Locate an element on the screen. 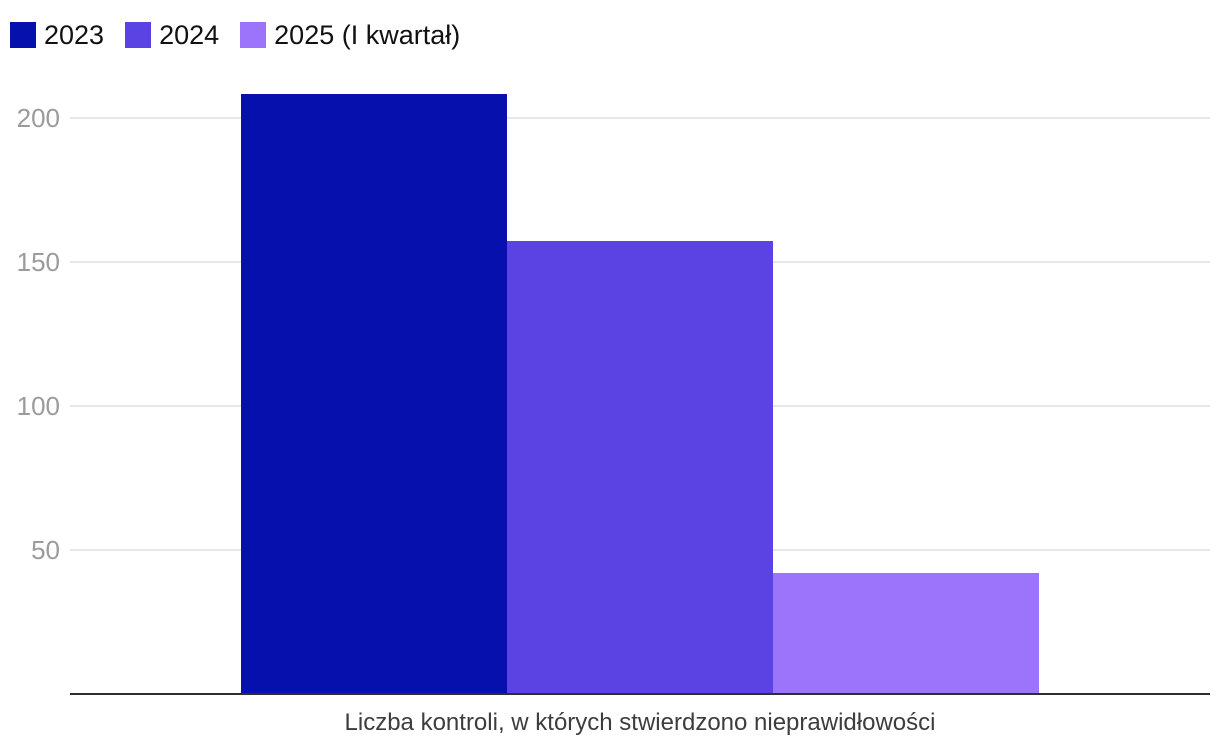 This screenshot has width=1220, height=756. legend-label: 2025 (I kwartał) is located at coordinates (367, 35).